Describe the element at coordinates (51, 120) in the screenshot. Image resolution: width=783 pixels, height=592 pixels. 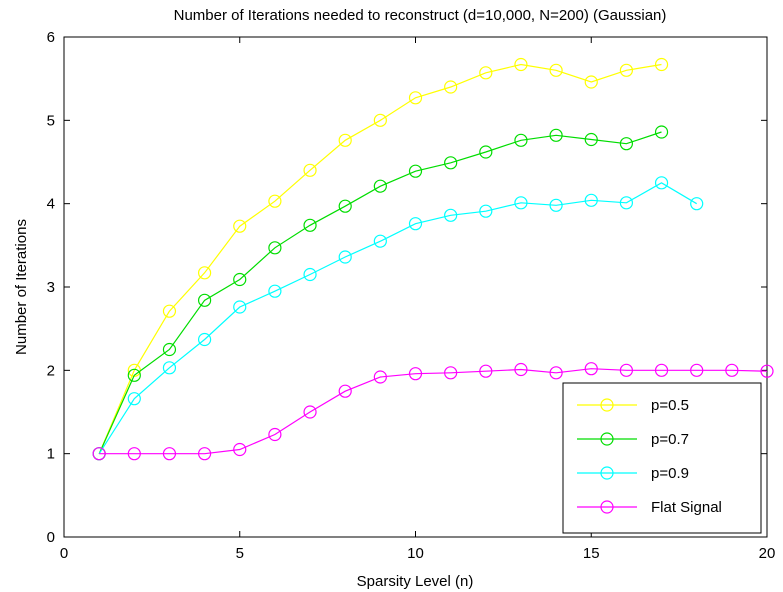
I see `y-tick-label: 5` at that location.